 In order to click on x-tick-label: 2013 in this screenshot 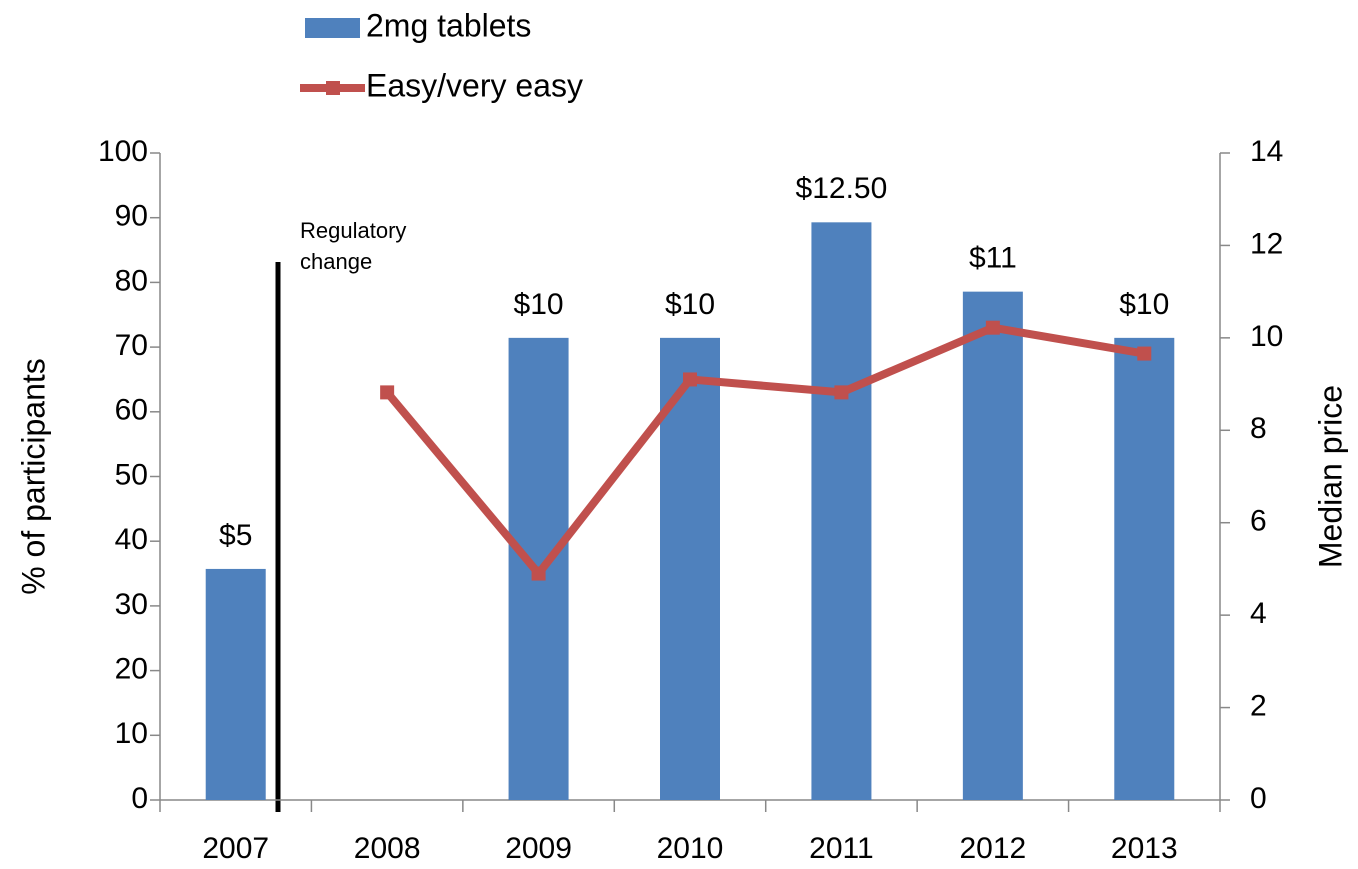, I will do `click(1144, 848)`.